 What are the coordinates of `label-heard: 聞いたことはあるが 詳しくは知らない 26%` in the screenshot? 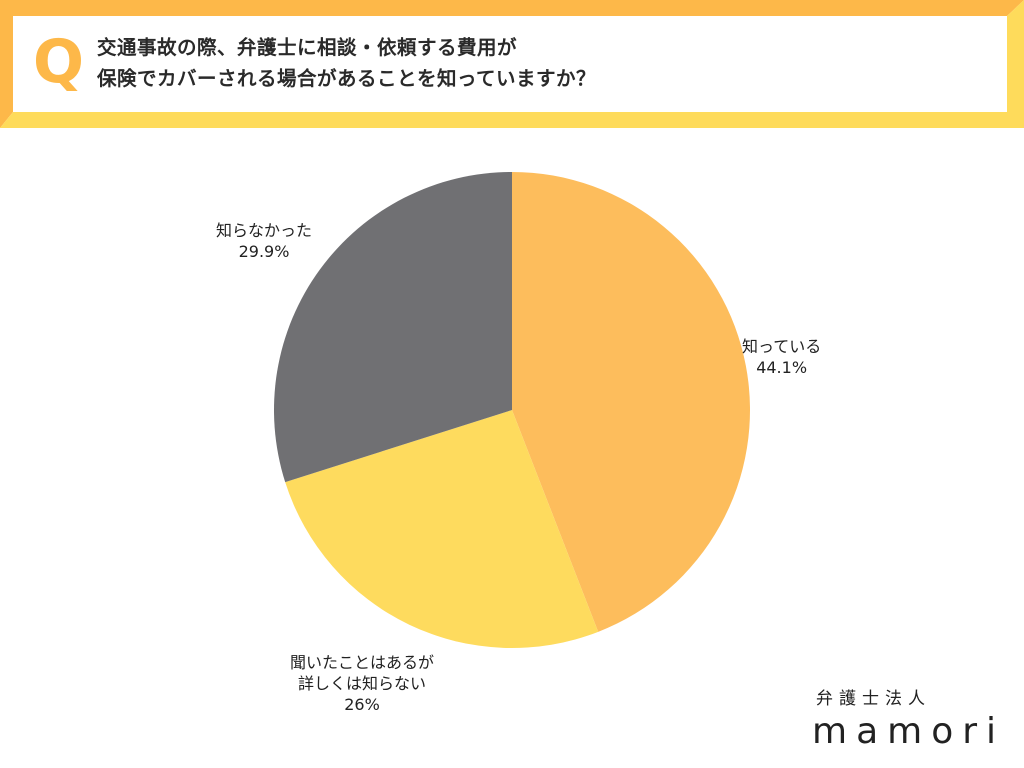 It's located at (362, 683).